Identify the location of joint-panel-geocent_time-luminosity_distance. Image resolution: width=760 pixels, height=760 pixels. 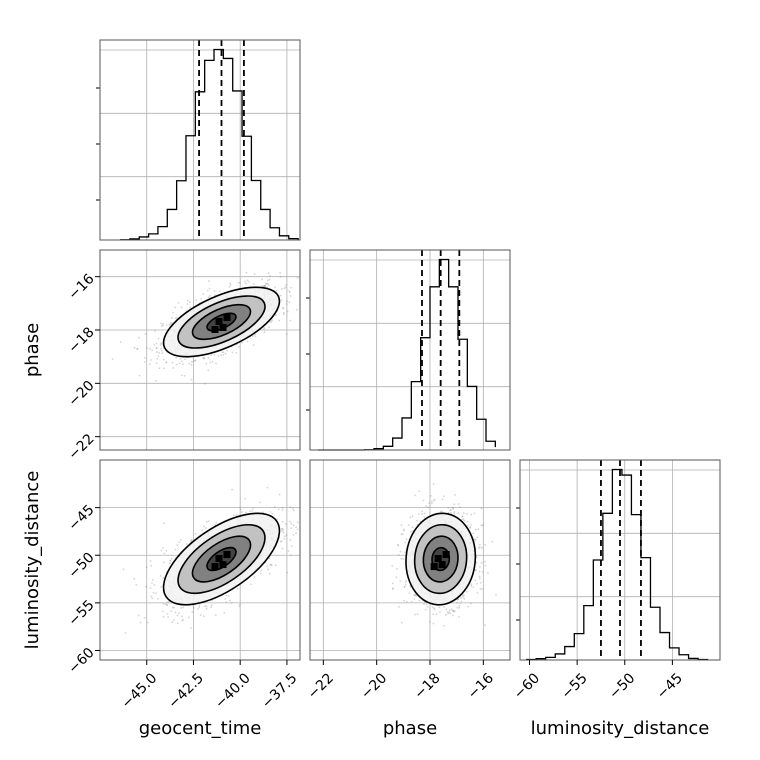
(201, 560).